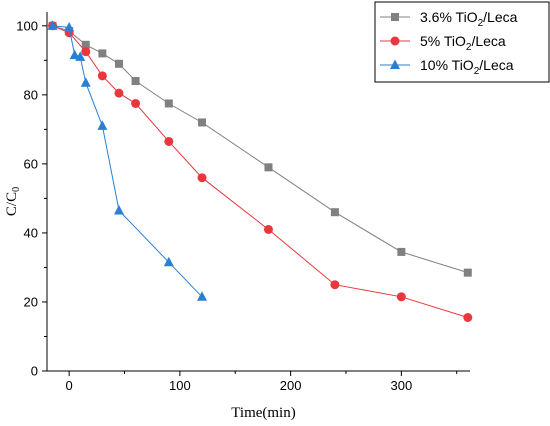  I want to click on legend-box, so click(462, 42).